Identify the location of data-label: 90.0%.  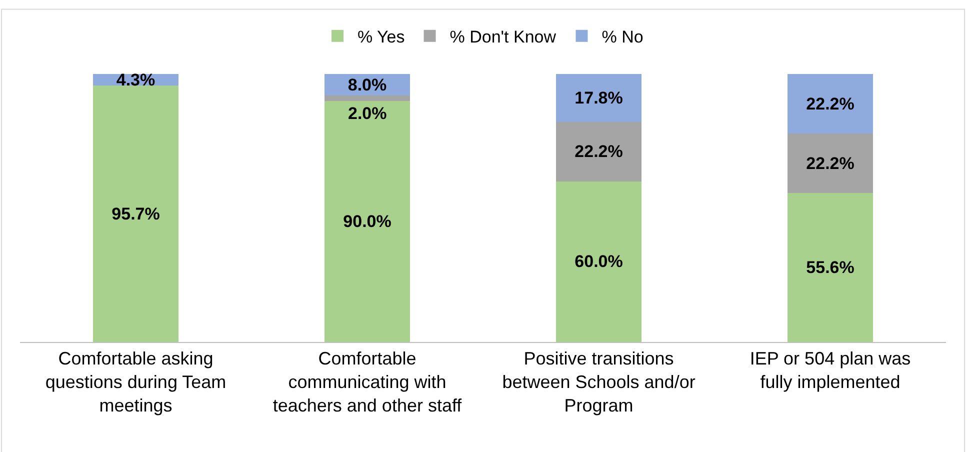
(367, 221).